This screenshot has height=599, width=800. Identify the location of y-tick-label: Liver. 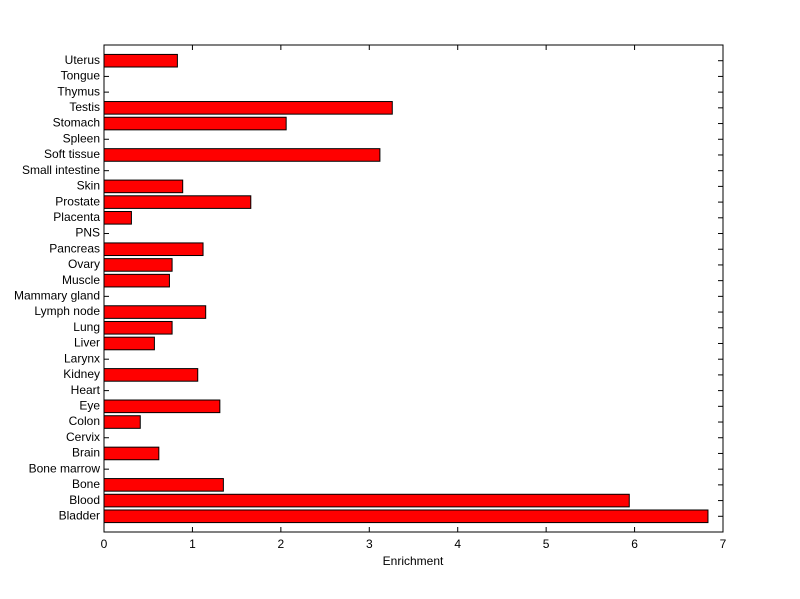
(87, 343).